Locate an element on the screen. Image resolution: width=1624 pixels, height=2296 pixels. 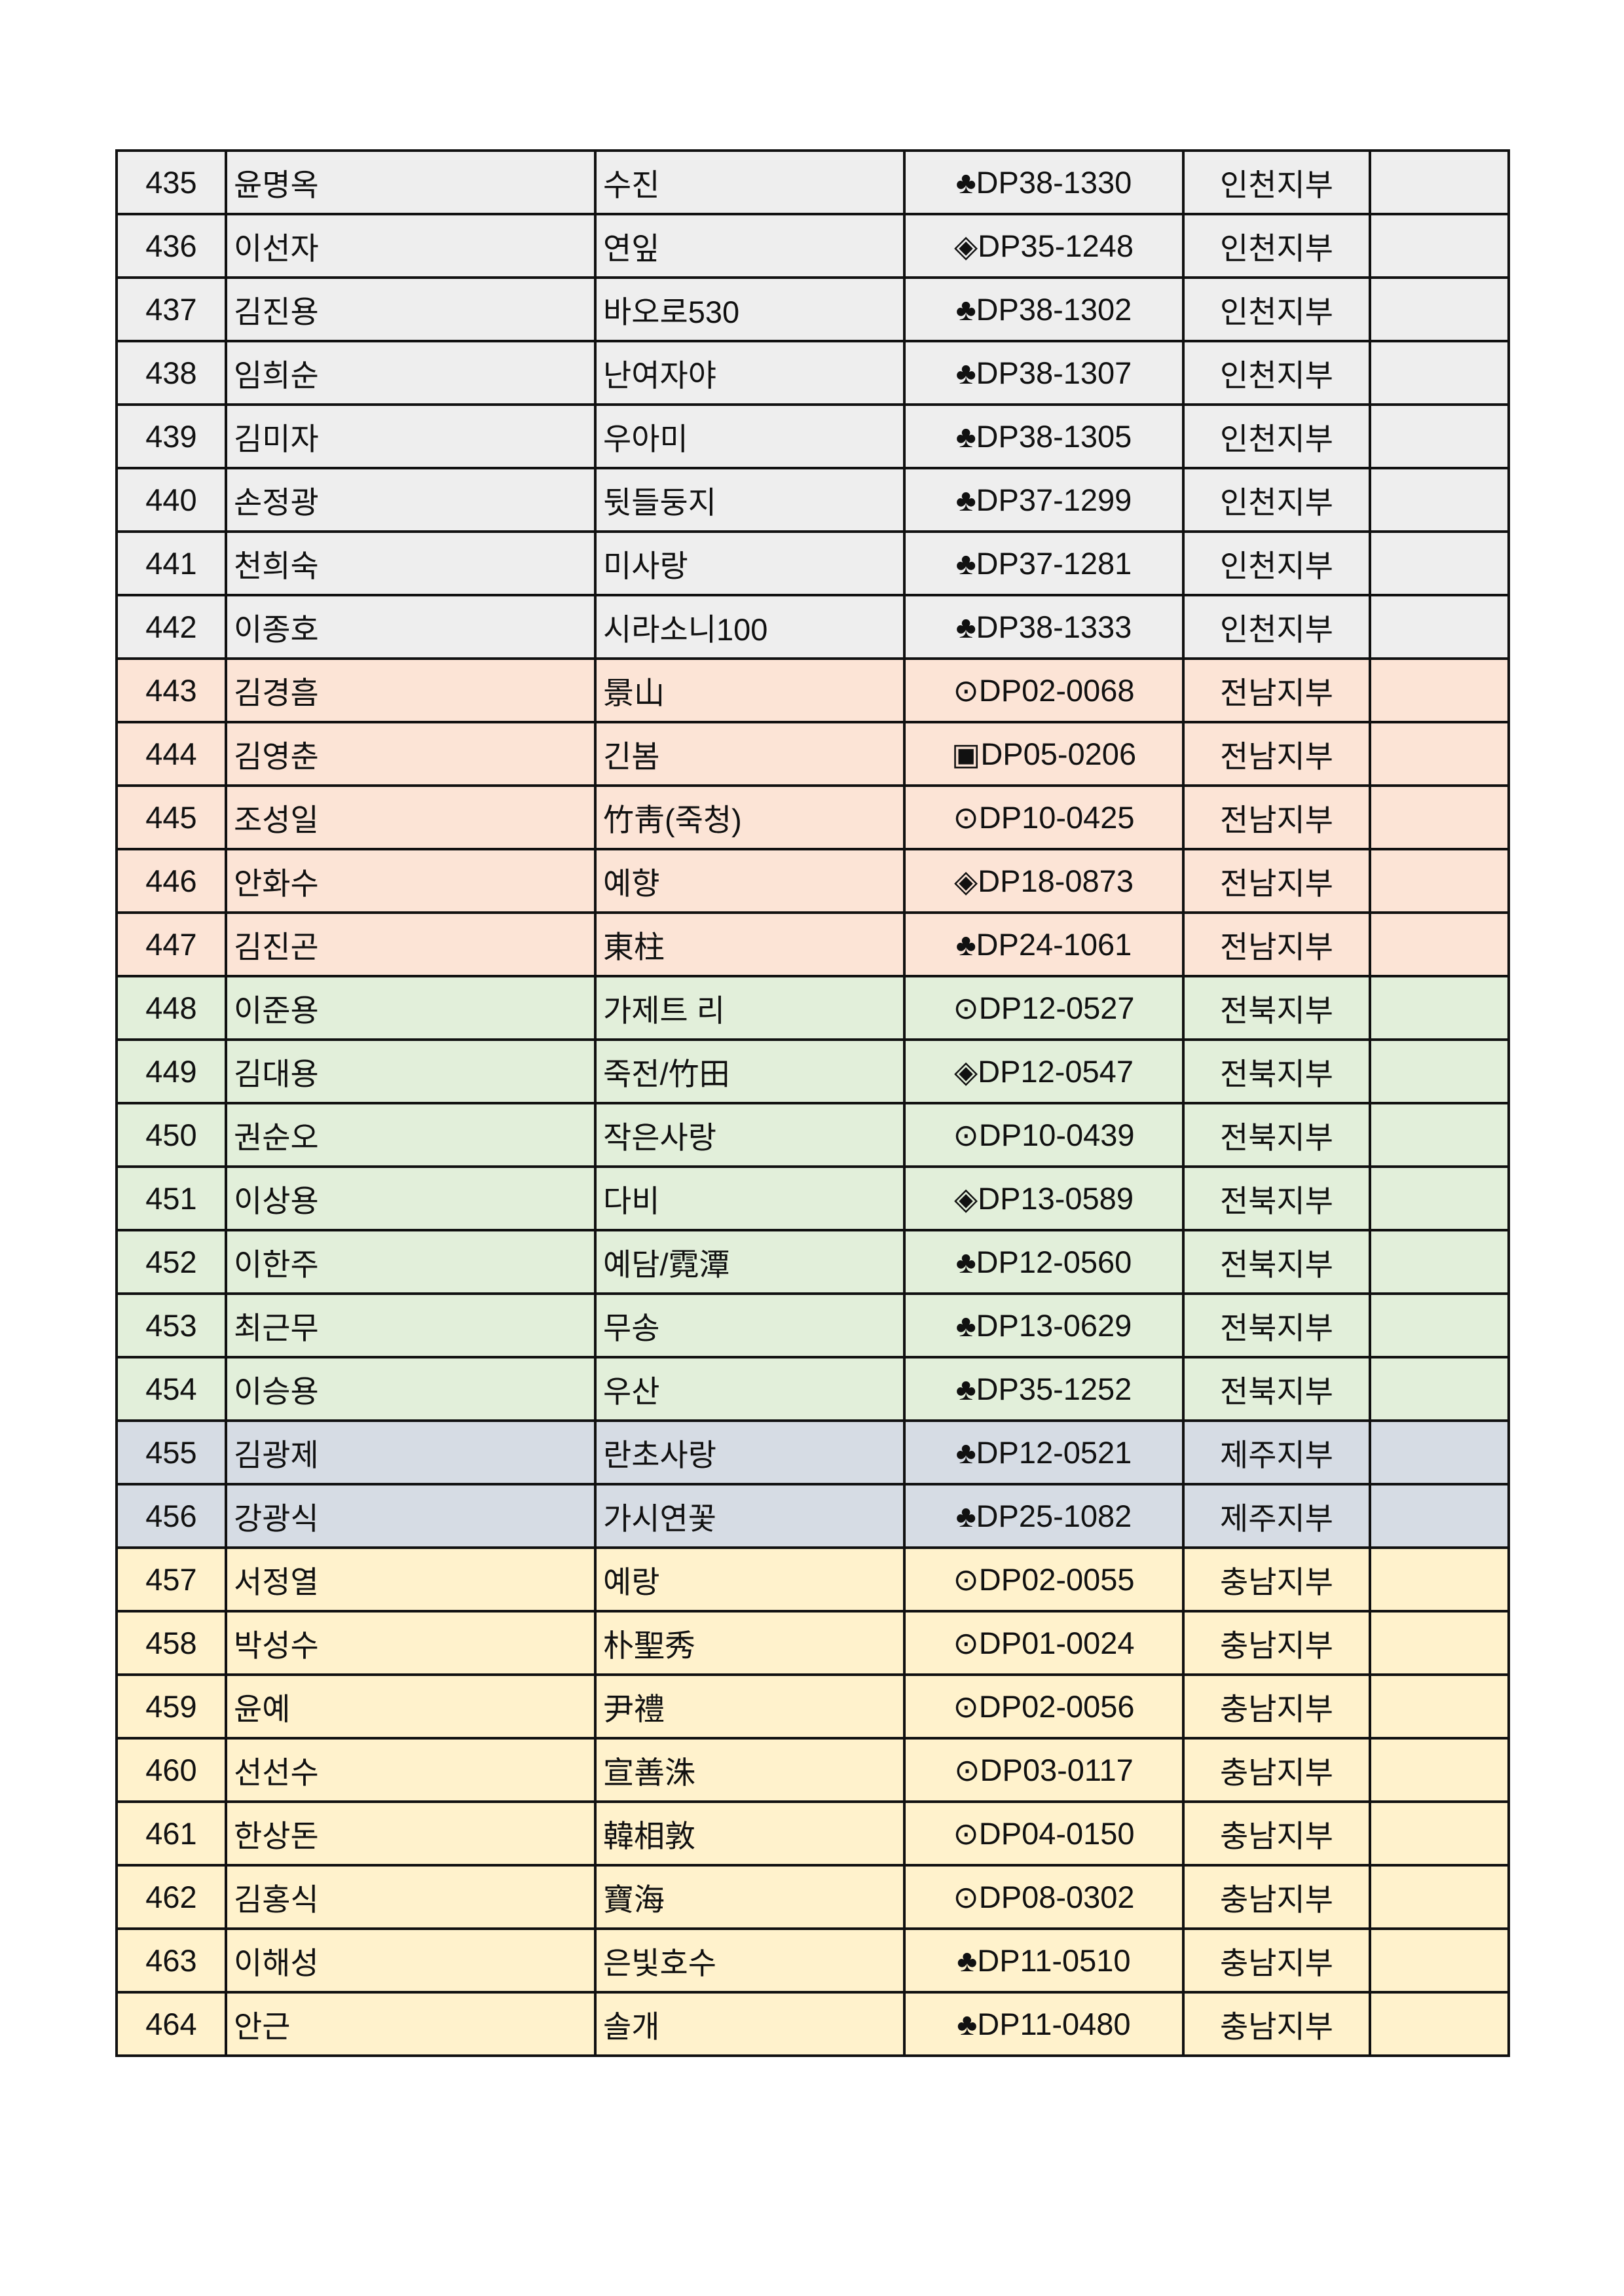
table-row: 448 이준용 가제트 리 ⊙DP12-0527 전북지부 is located at coordinates (812, 1008).